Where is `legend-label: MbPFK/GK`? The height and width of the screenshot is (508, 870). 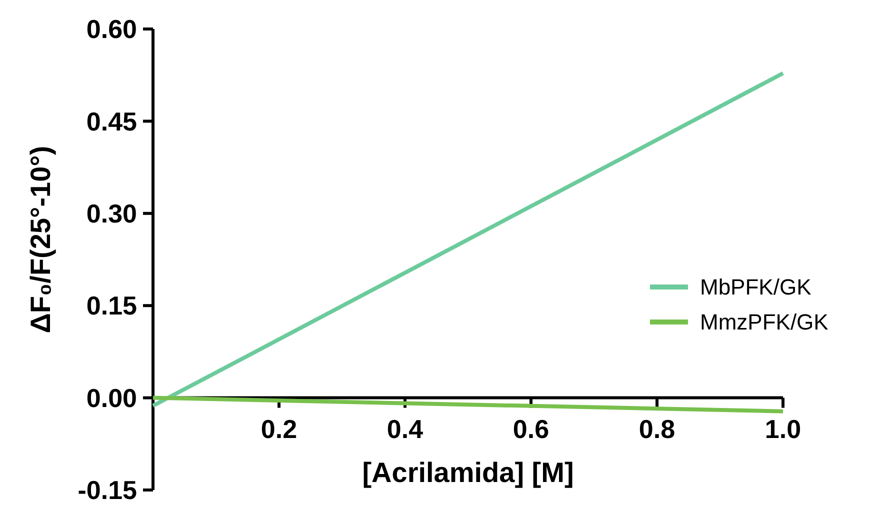 legend-label: MbPFK/GK is located at coordinates (756, 287).